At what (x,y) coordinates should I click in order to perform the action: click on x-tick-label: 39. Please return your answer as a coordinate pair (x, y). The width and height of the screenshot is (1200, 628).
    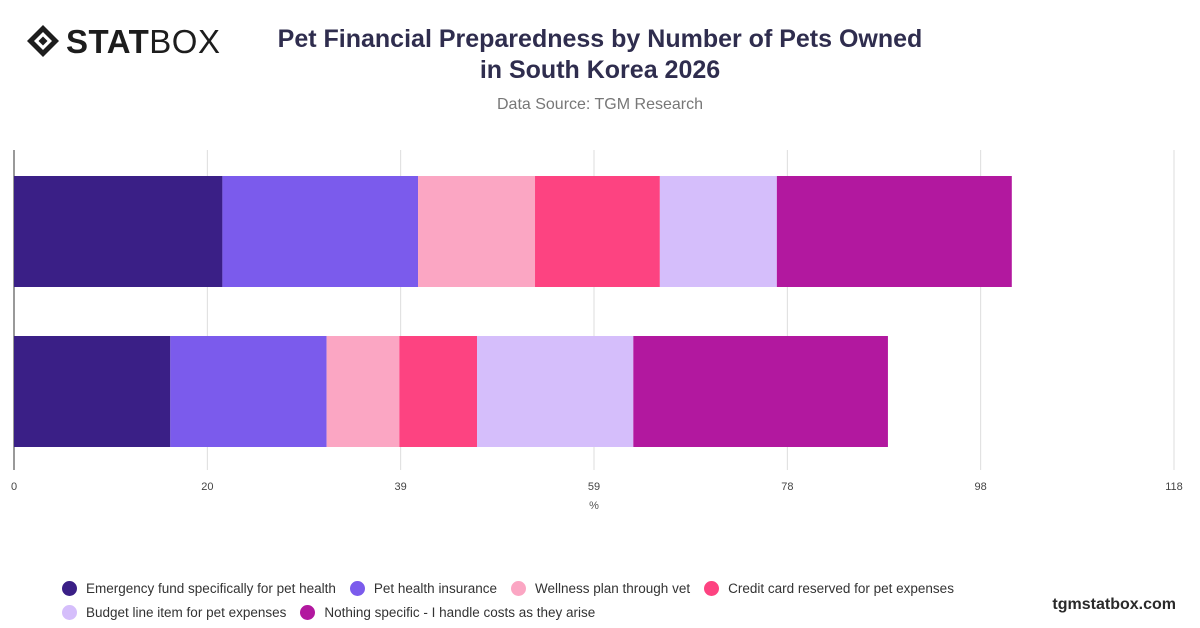
    Looking at the image, I should click on (401, 487).